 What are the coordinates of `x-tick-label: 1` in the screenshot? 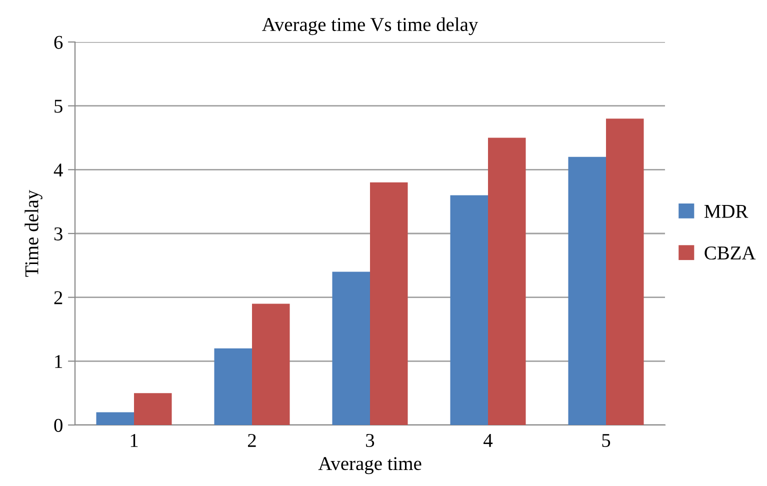 It's located at (134, 440).